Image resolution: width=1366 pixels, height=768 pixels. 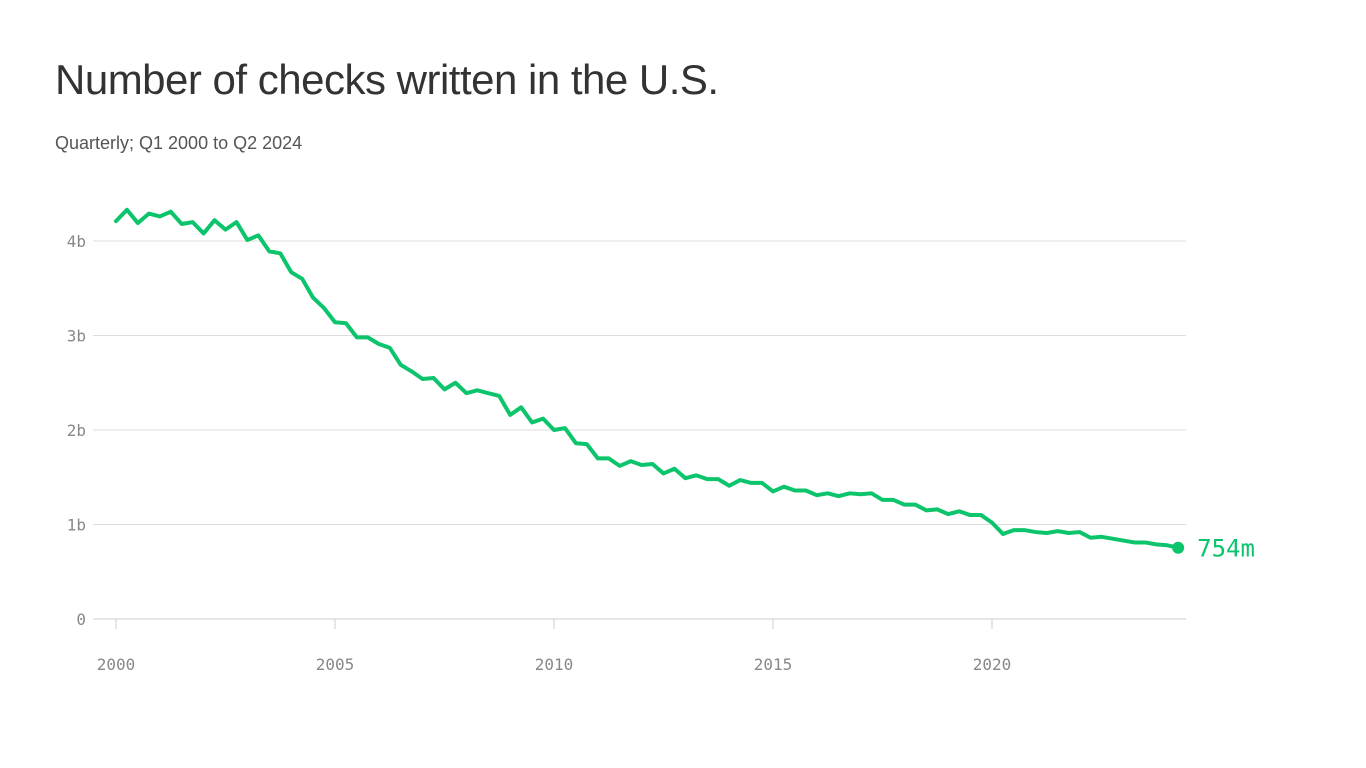 What do you see at coordinates (81, 619) in the screenshot?
I see `y-tick-label: 0` at bounding box center [81, 619].